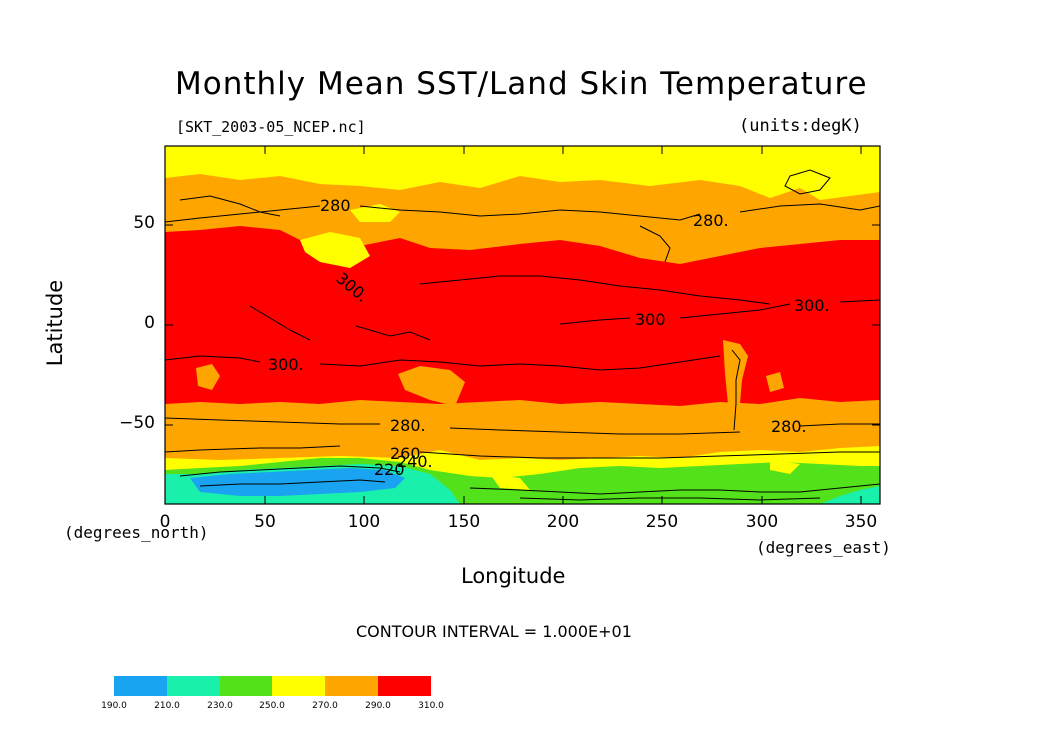 The image size is (1044, 739). I want to click on colorbar-label: 210.0, so click(167, 706).